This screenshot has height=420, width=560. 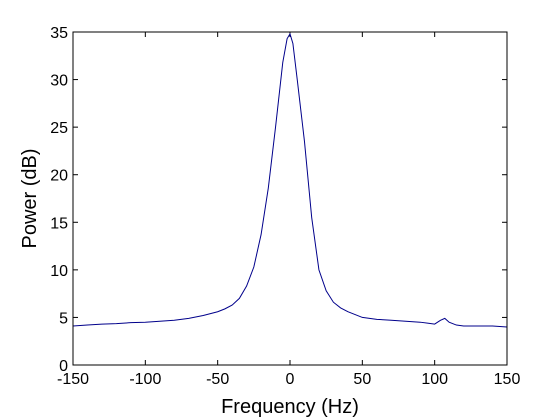 I want to click on x-tick-label: -50, so click(x=217, y=379).